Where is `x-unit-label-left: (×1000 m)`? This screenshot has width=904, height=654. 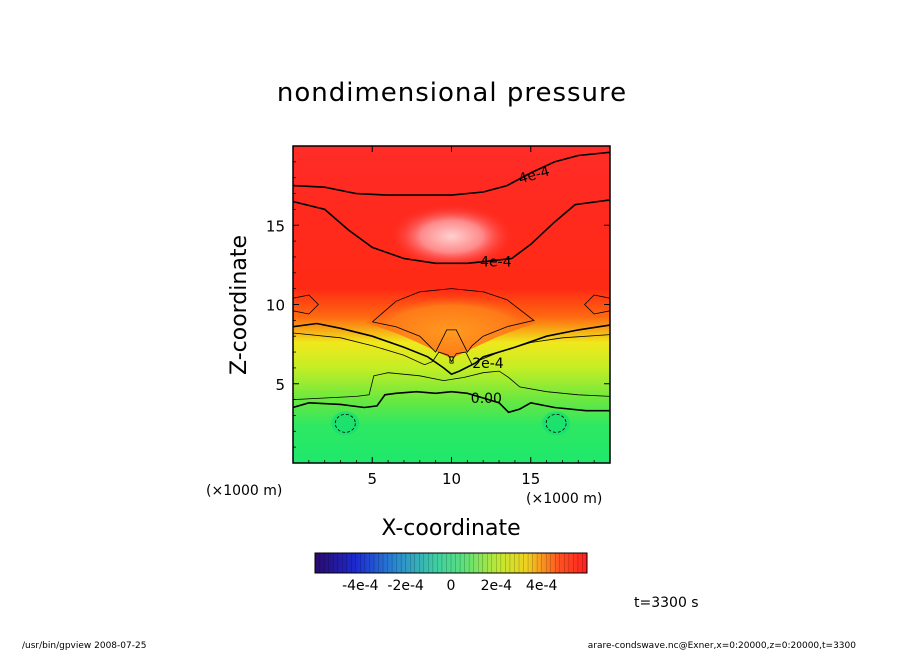 x-unit-label-left: (×1000 m) is located at coordinates (244, 491).